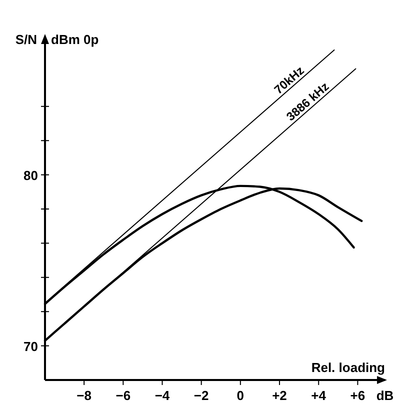  I want to click on y-tick-label: 70, so click(31, 346).